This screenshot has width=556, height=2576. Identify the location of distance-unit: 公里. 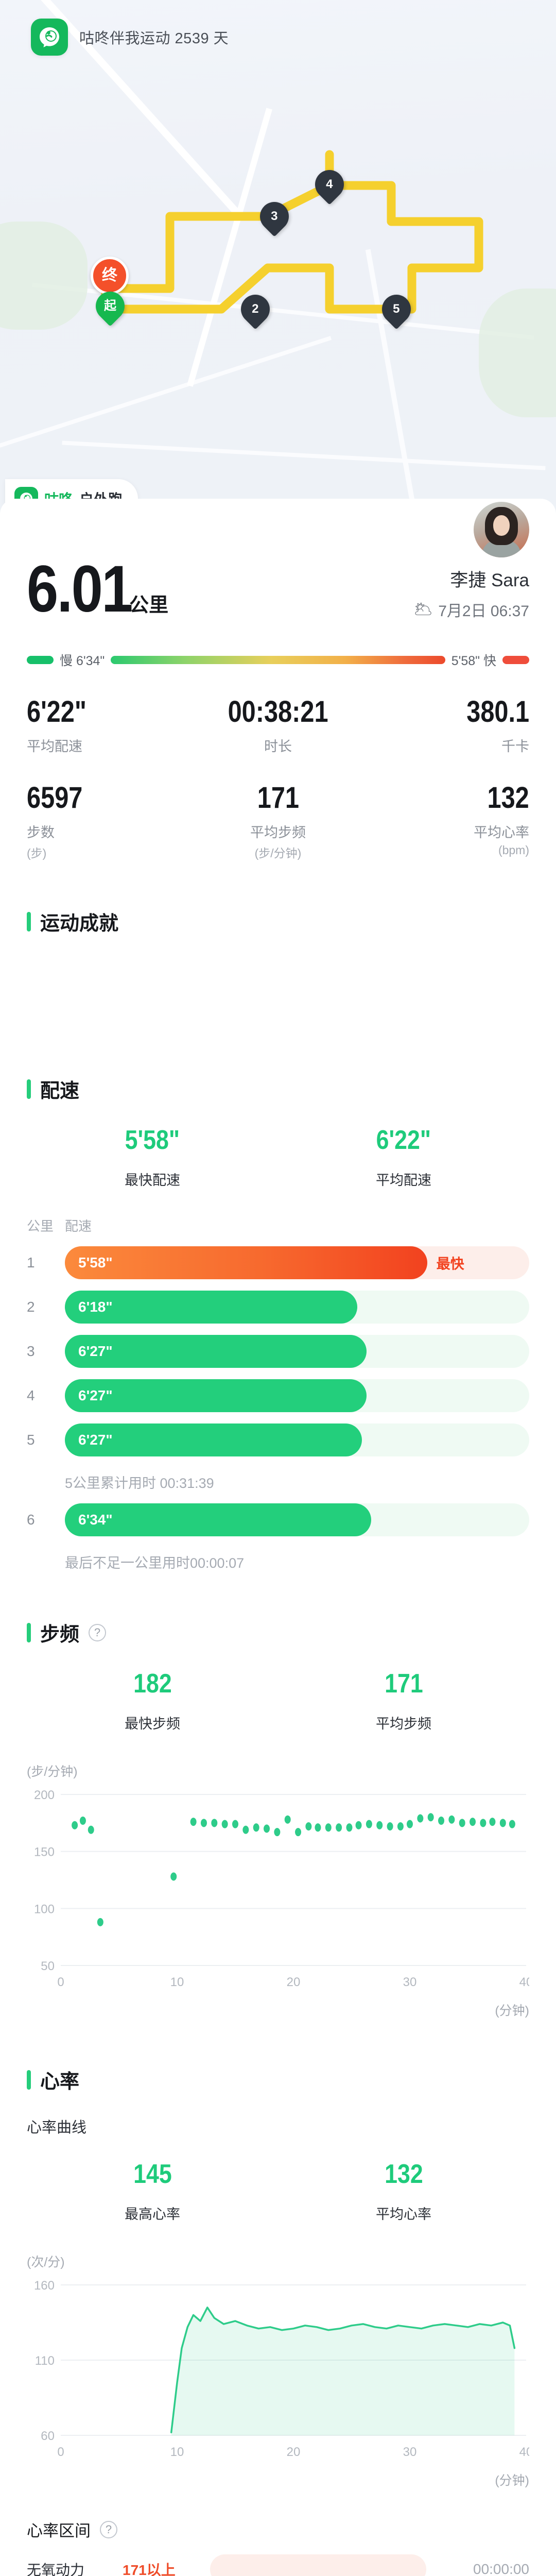
(149, 605).